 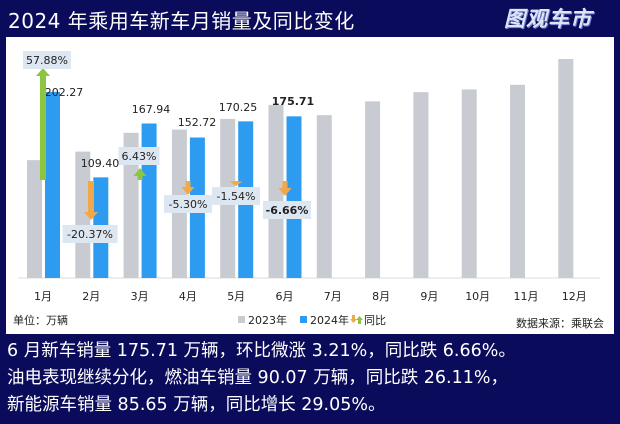 What do you see at coordinates (381, 296) in the screenshot?
I see `x-tick-label: 8月` at bounding box center [381, 296].